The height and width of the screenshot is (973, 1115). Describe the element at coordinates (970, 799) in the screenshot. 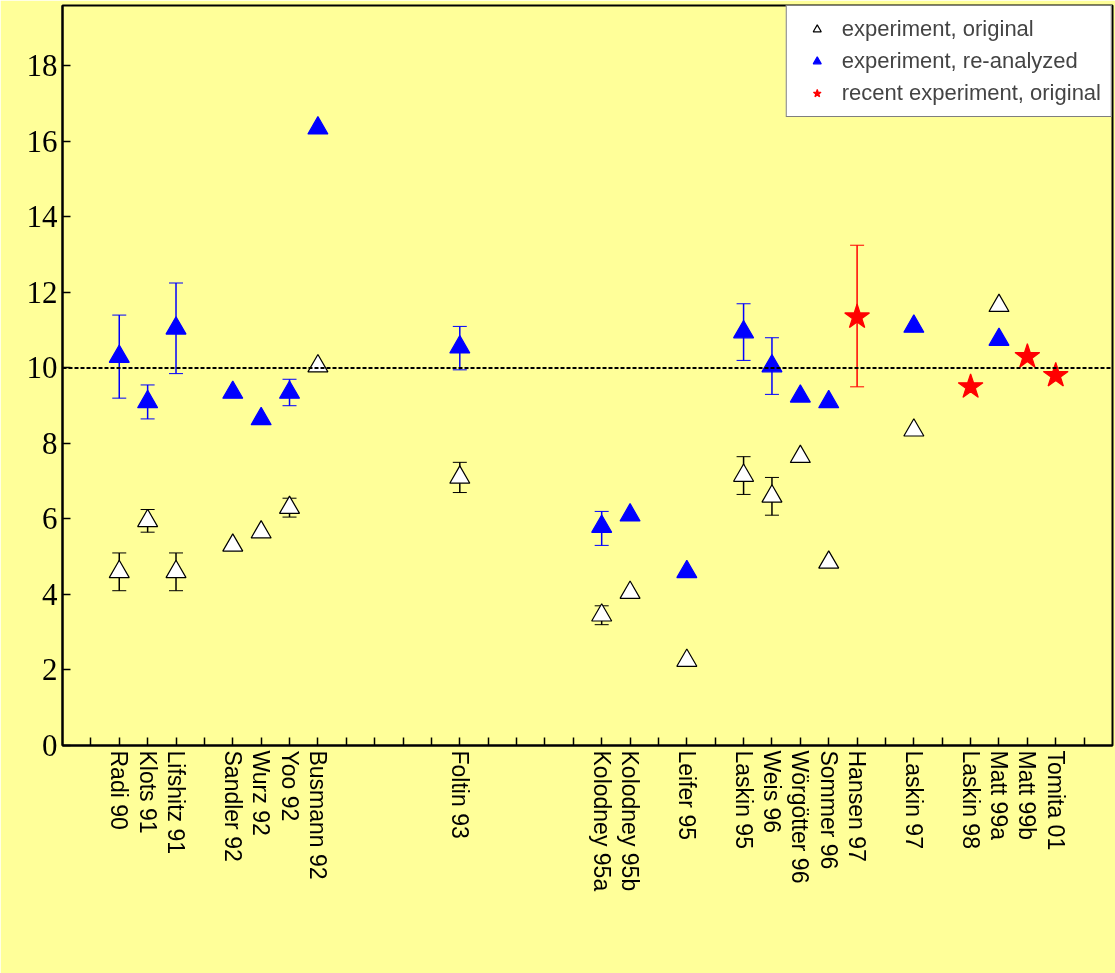

I see `x-tick-label: Laskin 98` at that location.